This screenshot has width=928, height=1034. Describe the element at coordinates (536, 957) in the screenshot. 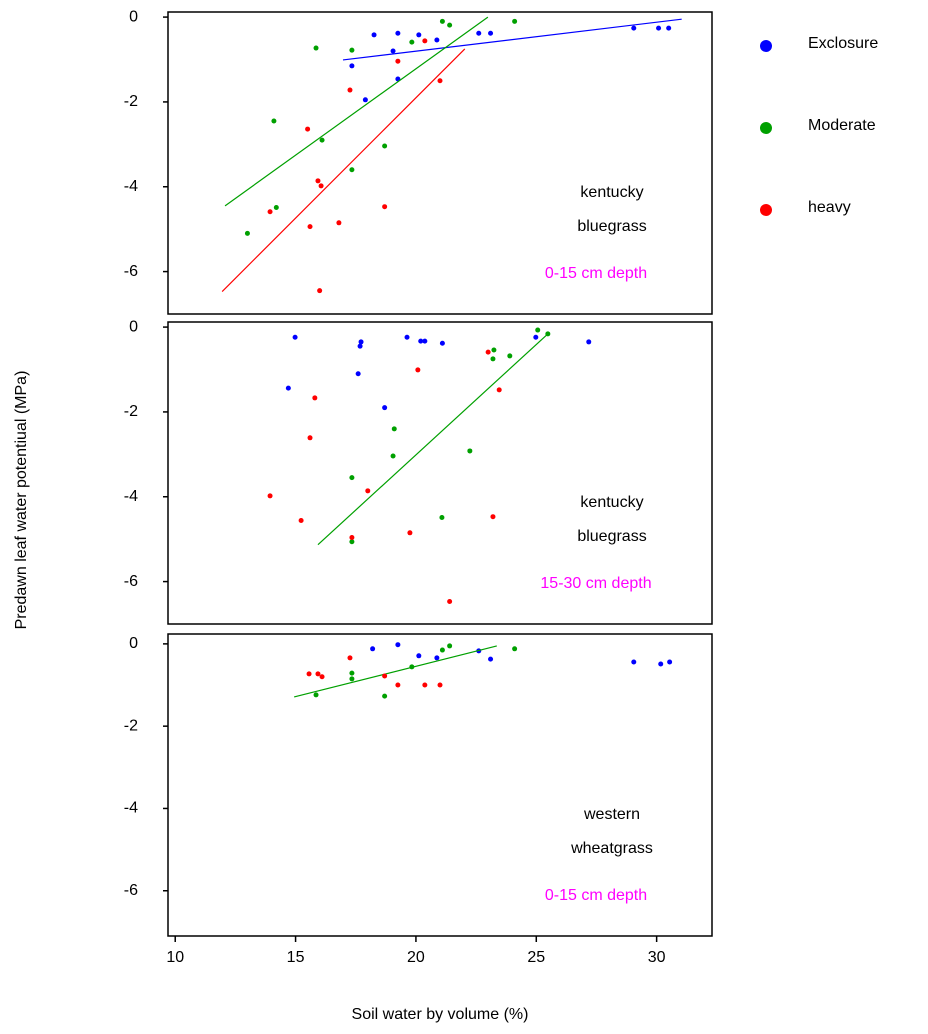

I see `x-tick-label: 25` at that location.